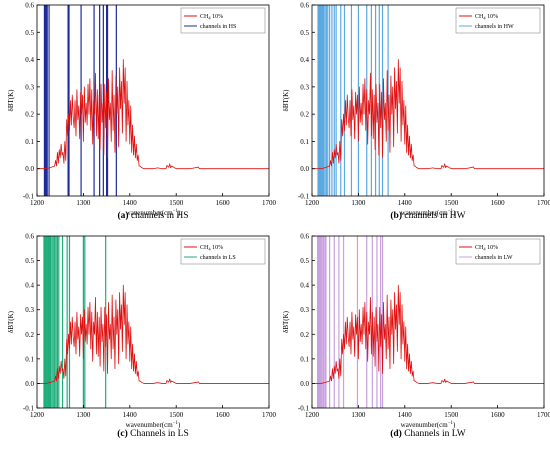  What do you see at coordinates (123, 215) in the screenshot?
I see `panel-caption-letter: (a)` at bounding box center [123, 215].